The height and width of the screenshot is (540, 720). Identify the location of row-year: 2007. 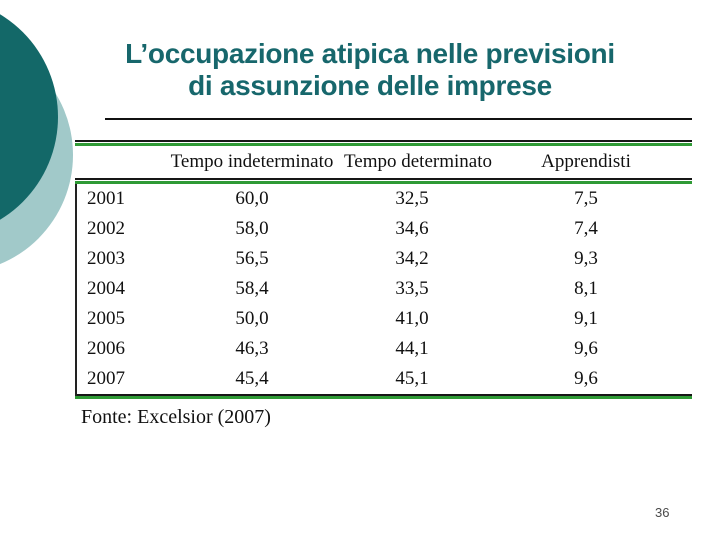
(106, 378).